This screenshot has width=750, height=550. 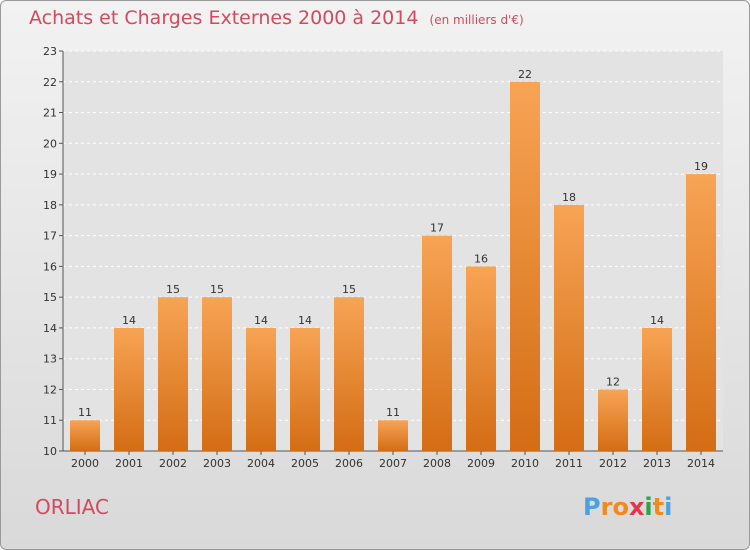 What do you see at coordinates (50, 359) in the screenshot?
I see `y-tick-label: 13` at bounding box center [50, 359].